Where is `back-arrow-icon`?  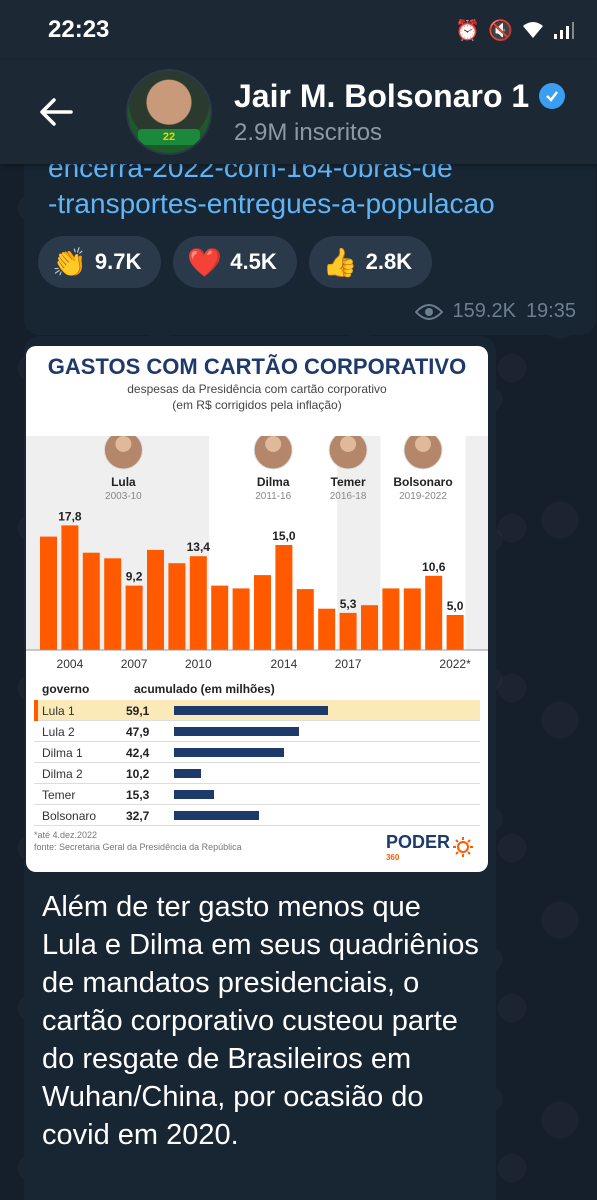 back-arrow-icon is located at coordinates (56, 112).